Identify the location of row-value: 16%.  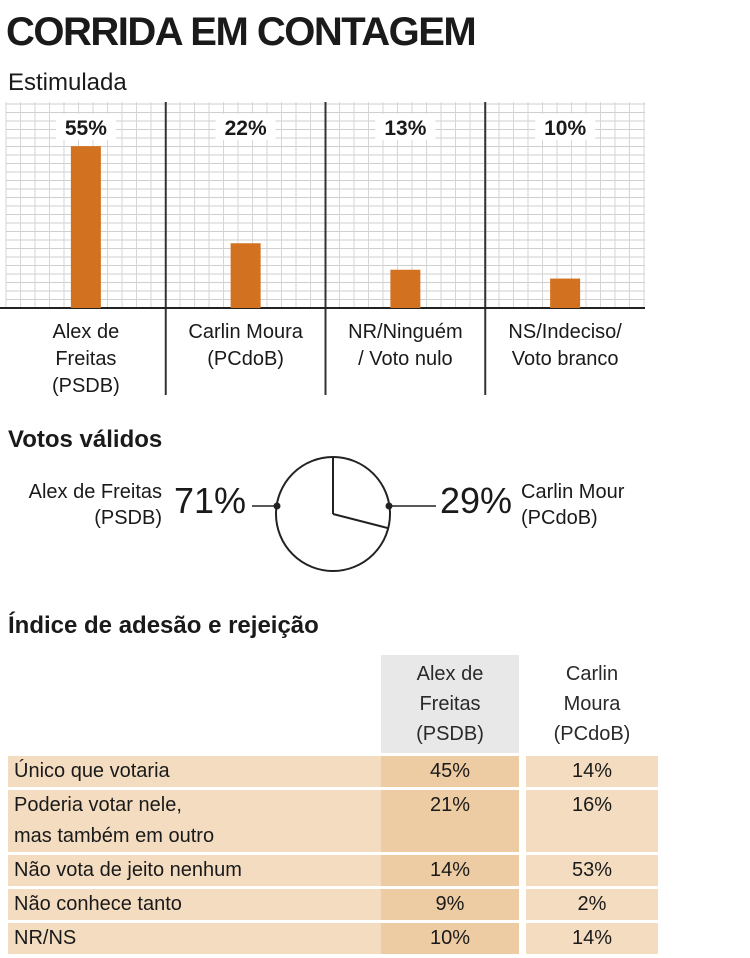
(592, 821).